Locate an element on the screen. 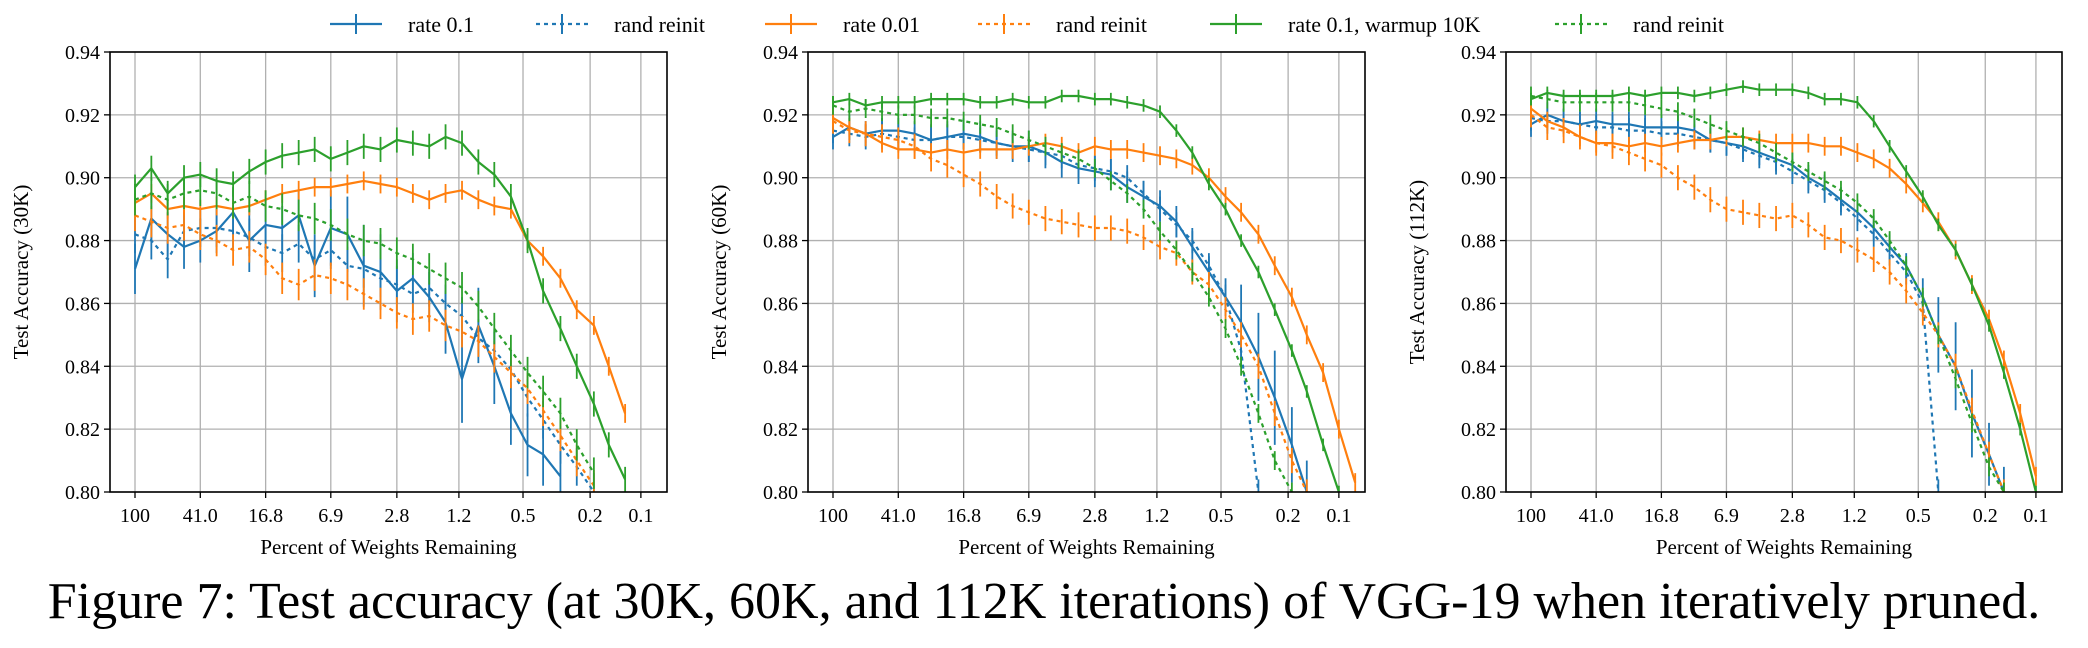 The height and width of the screenshot is (648, 2088). series-group is located at coordinates (380, 308).